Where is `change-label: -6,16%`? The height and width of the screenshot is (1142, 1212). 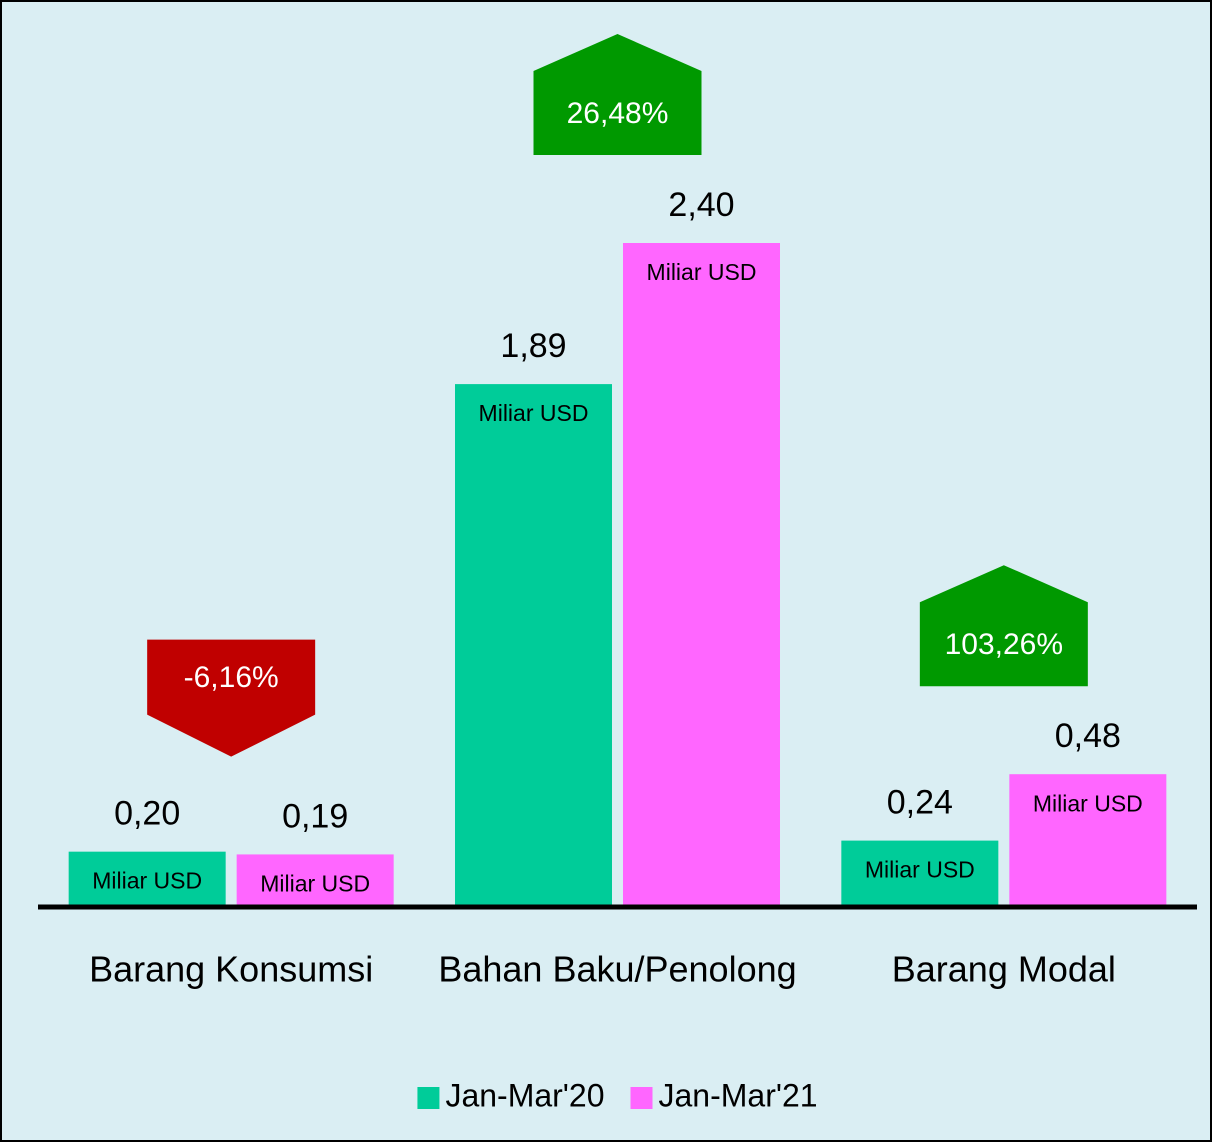
change-label: -6,16% is located at coordinates (231, 677).